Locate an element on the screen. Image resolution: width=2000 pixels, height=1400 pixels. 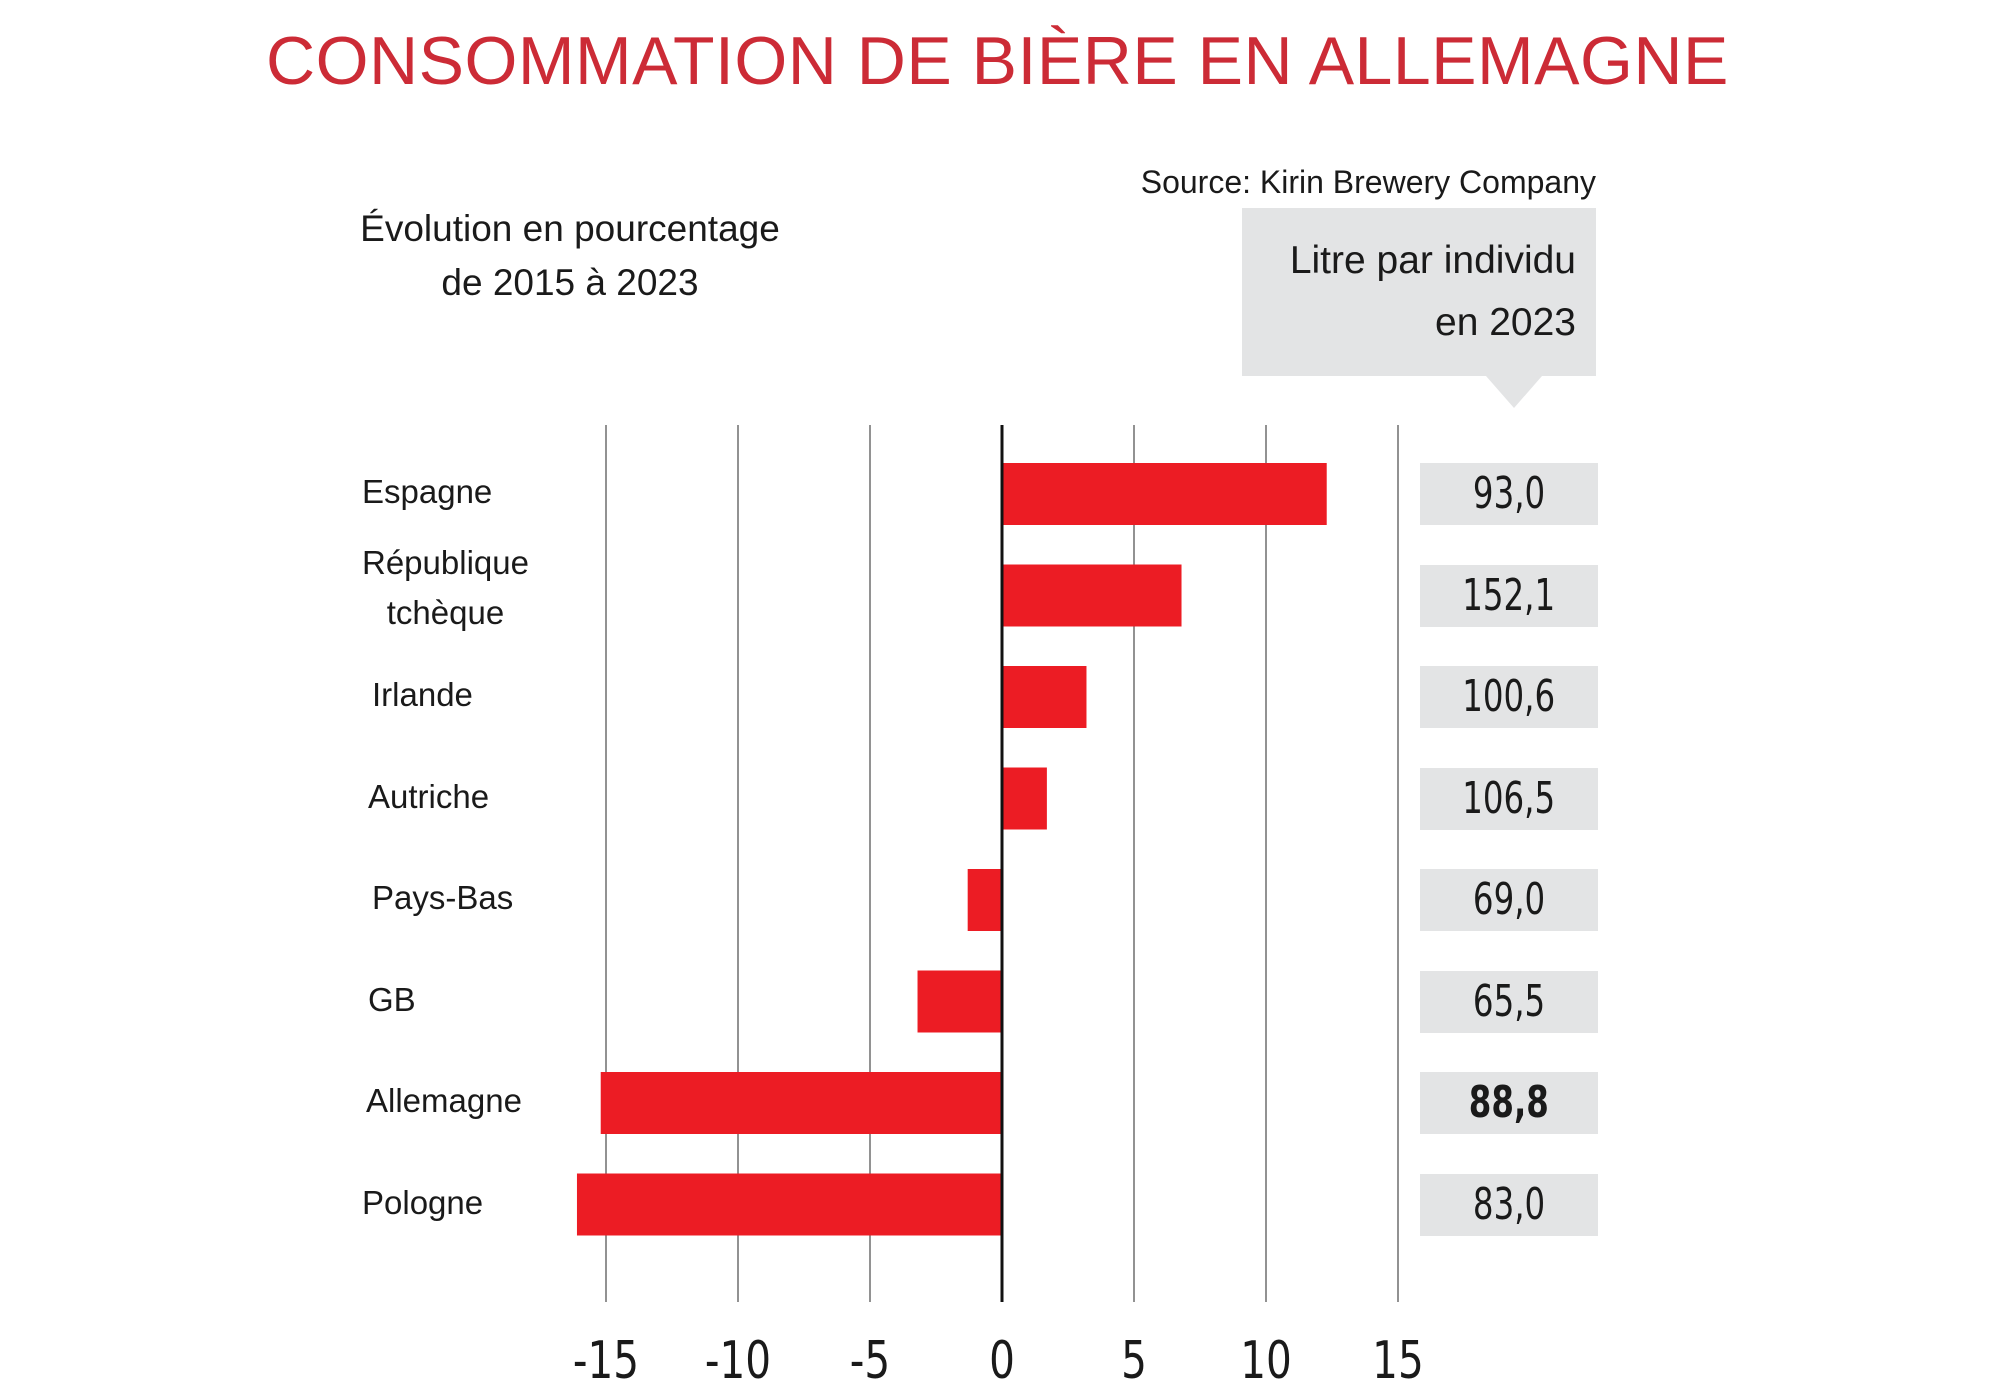
category-label-line: Pays-Bas is located at coordinates (443, 897).